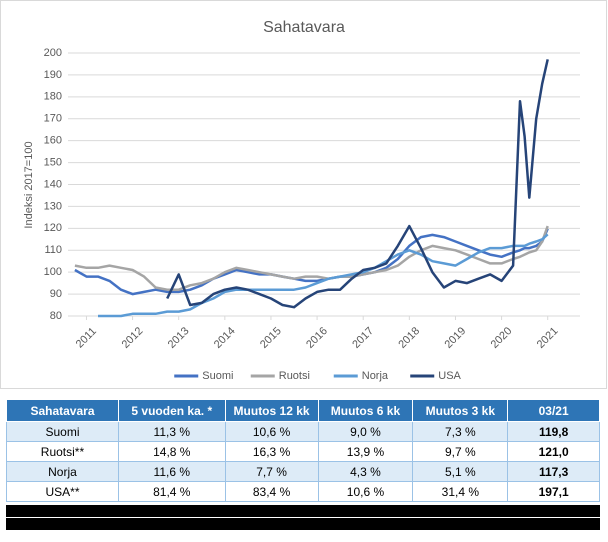  I want to click on table-cell: 7,7 %, so click(271, 471).